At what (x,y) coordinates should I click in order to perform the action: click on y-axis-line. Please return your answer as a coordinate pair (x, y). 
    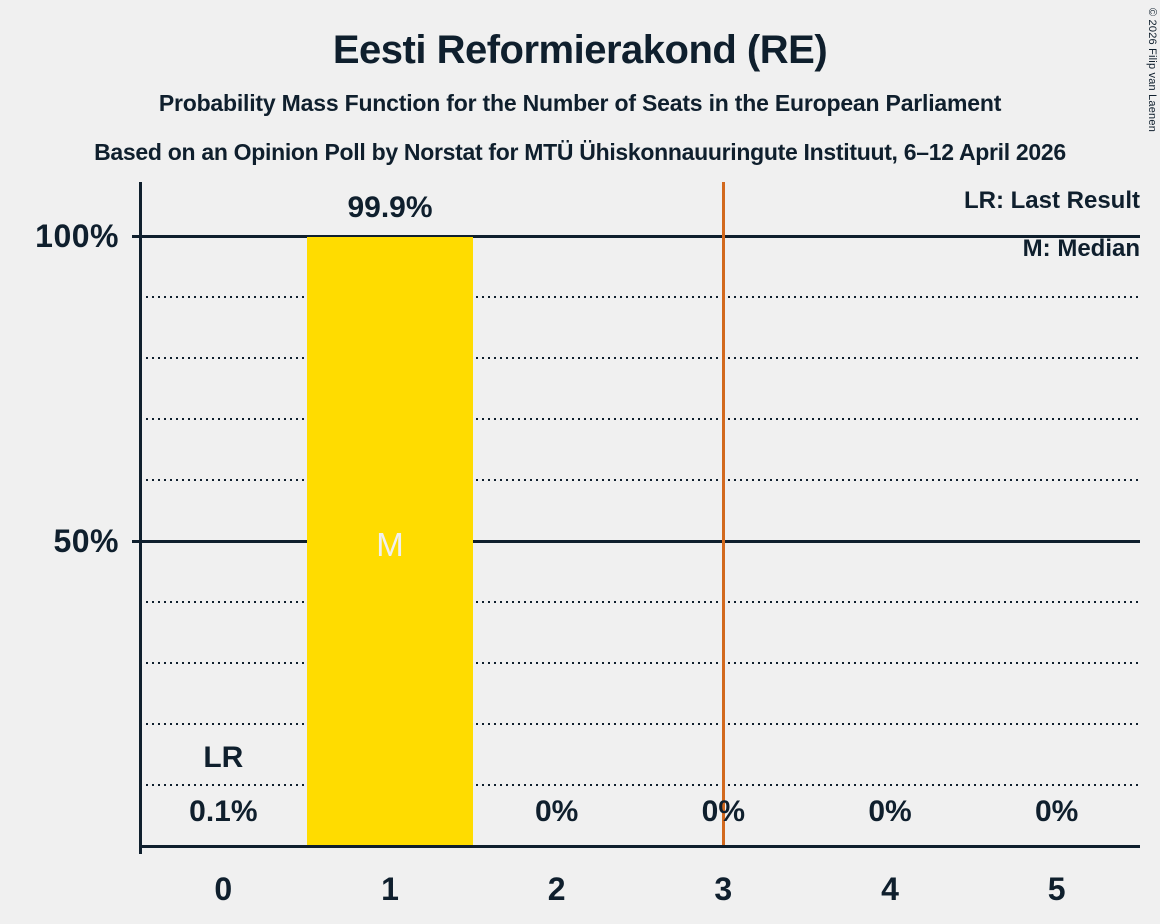
    Looking at the image, I should click on (140, 518).